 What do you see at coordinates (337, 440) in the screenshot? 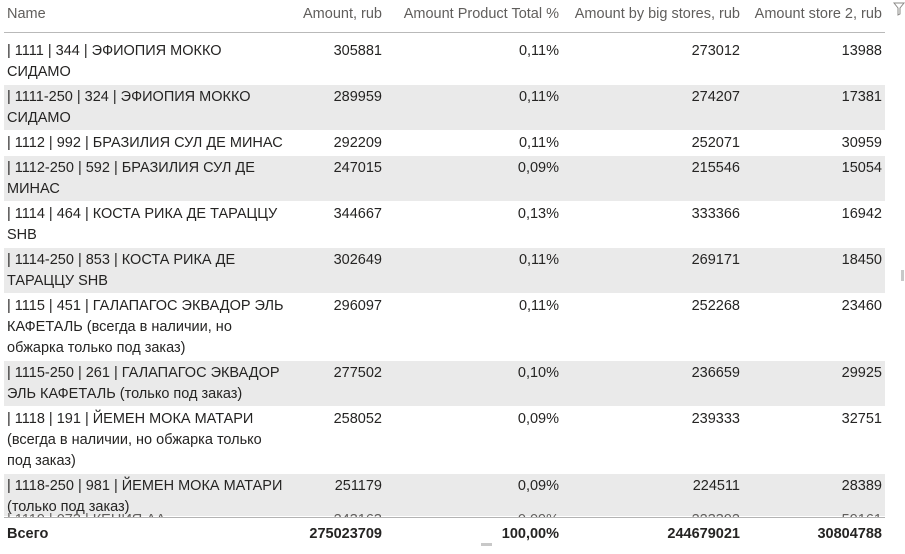
I see `cell-amount: 258052` at bounding box center [337, 440].